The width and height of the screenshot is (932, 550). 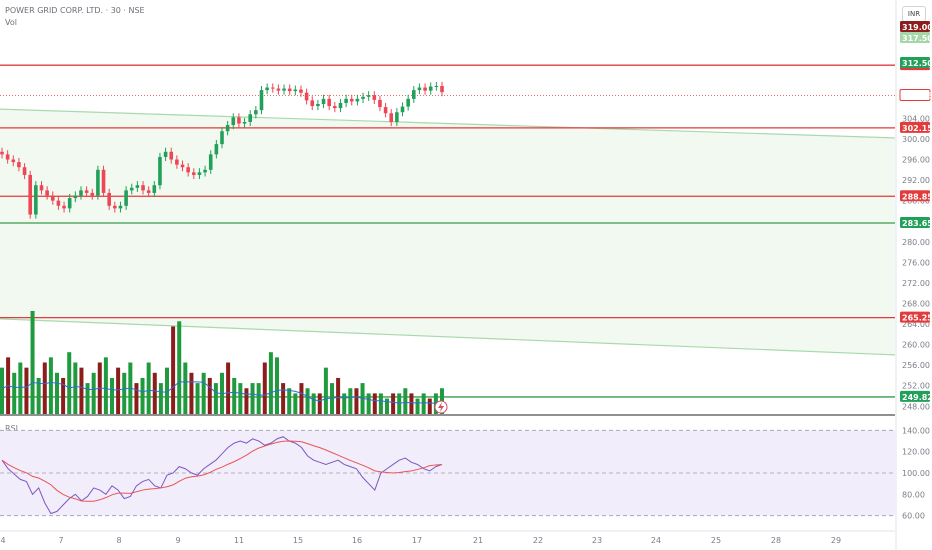 What do you see at coordinates (417, 540) in the screenshot?
I see `time-tick-label: 17` at bounding box center [417, 540].